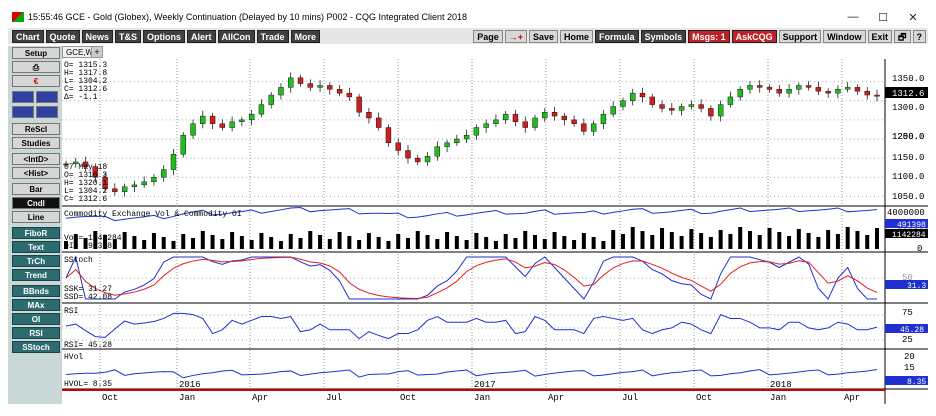  What do you see at coordinates (488, 36) in the screenshot?
I see `page-button: Page` at bounding box center [488, 36].